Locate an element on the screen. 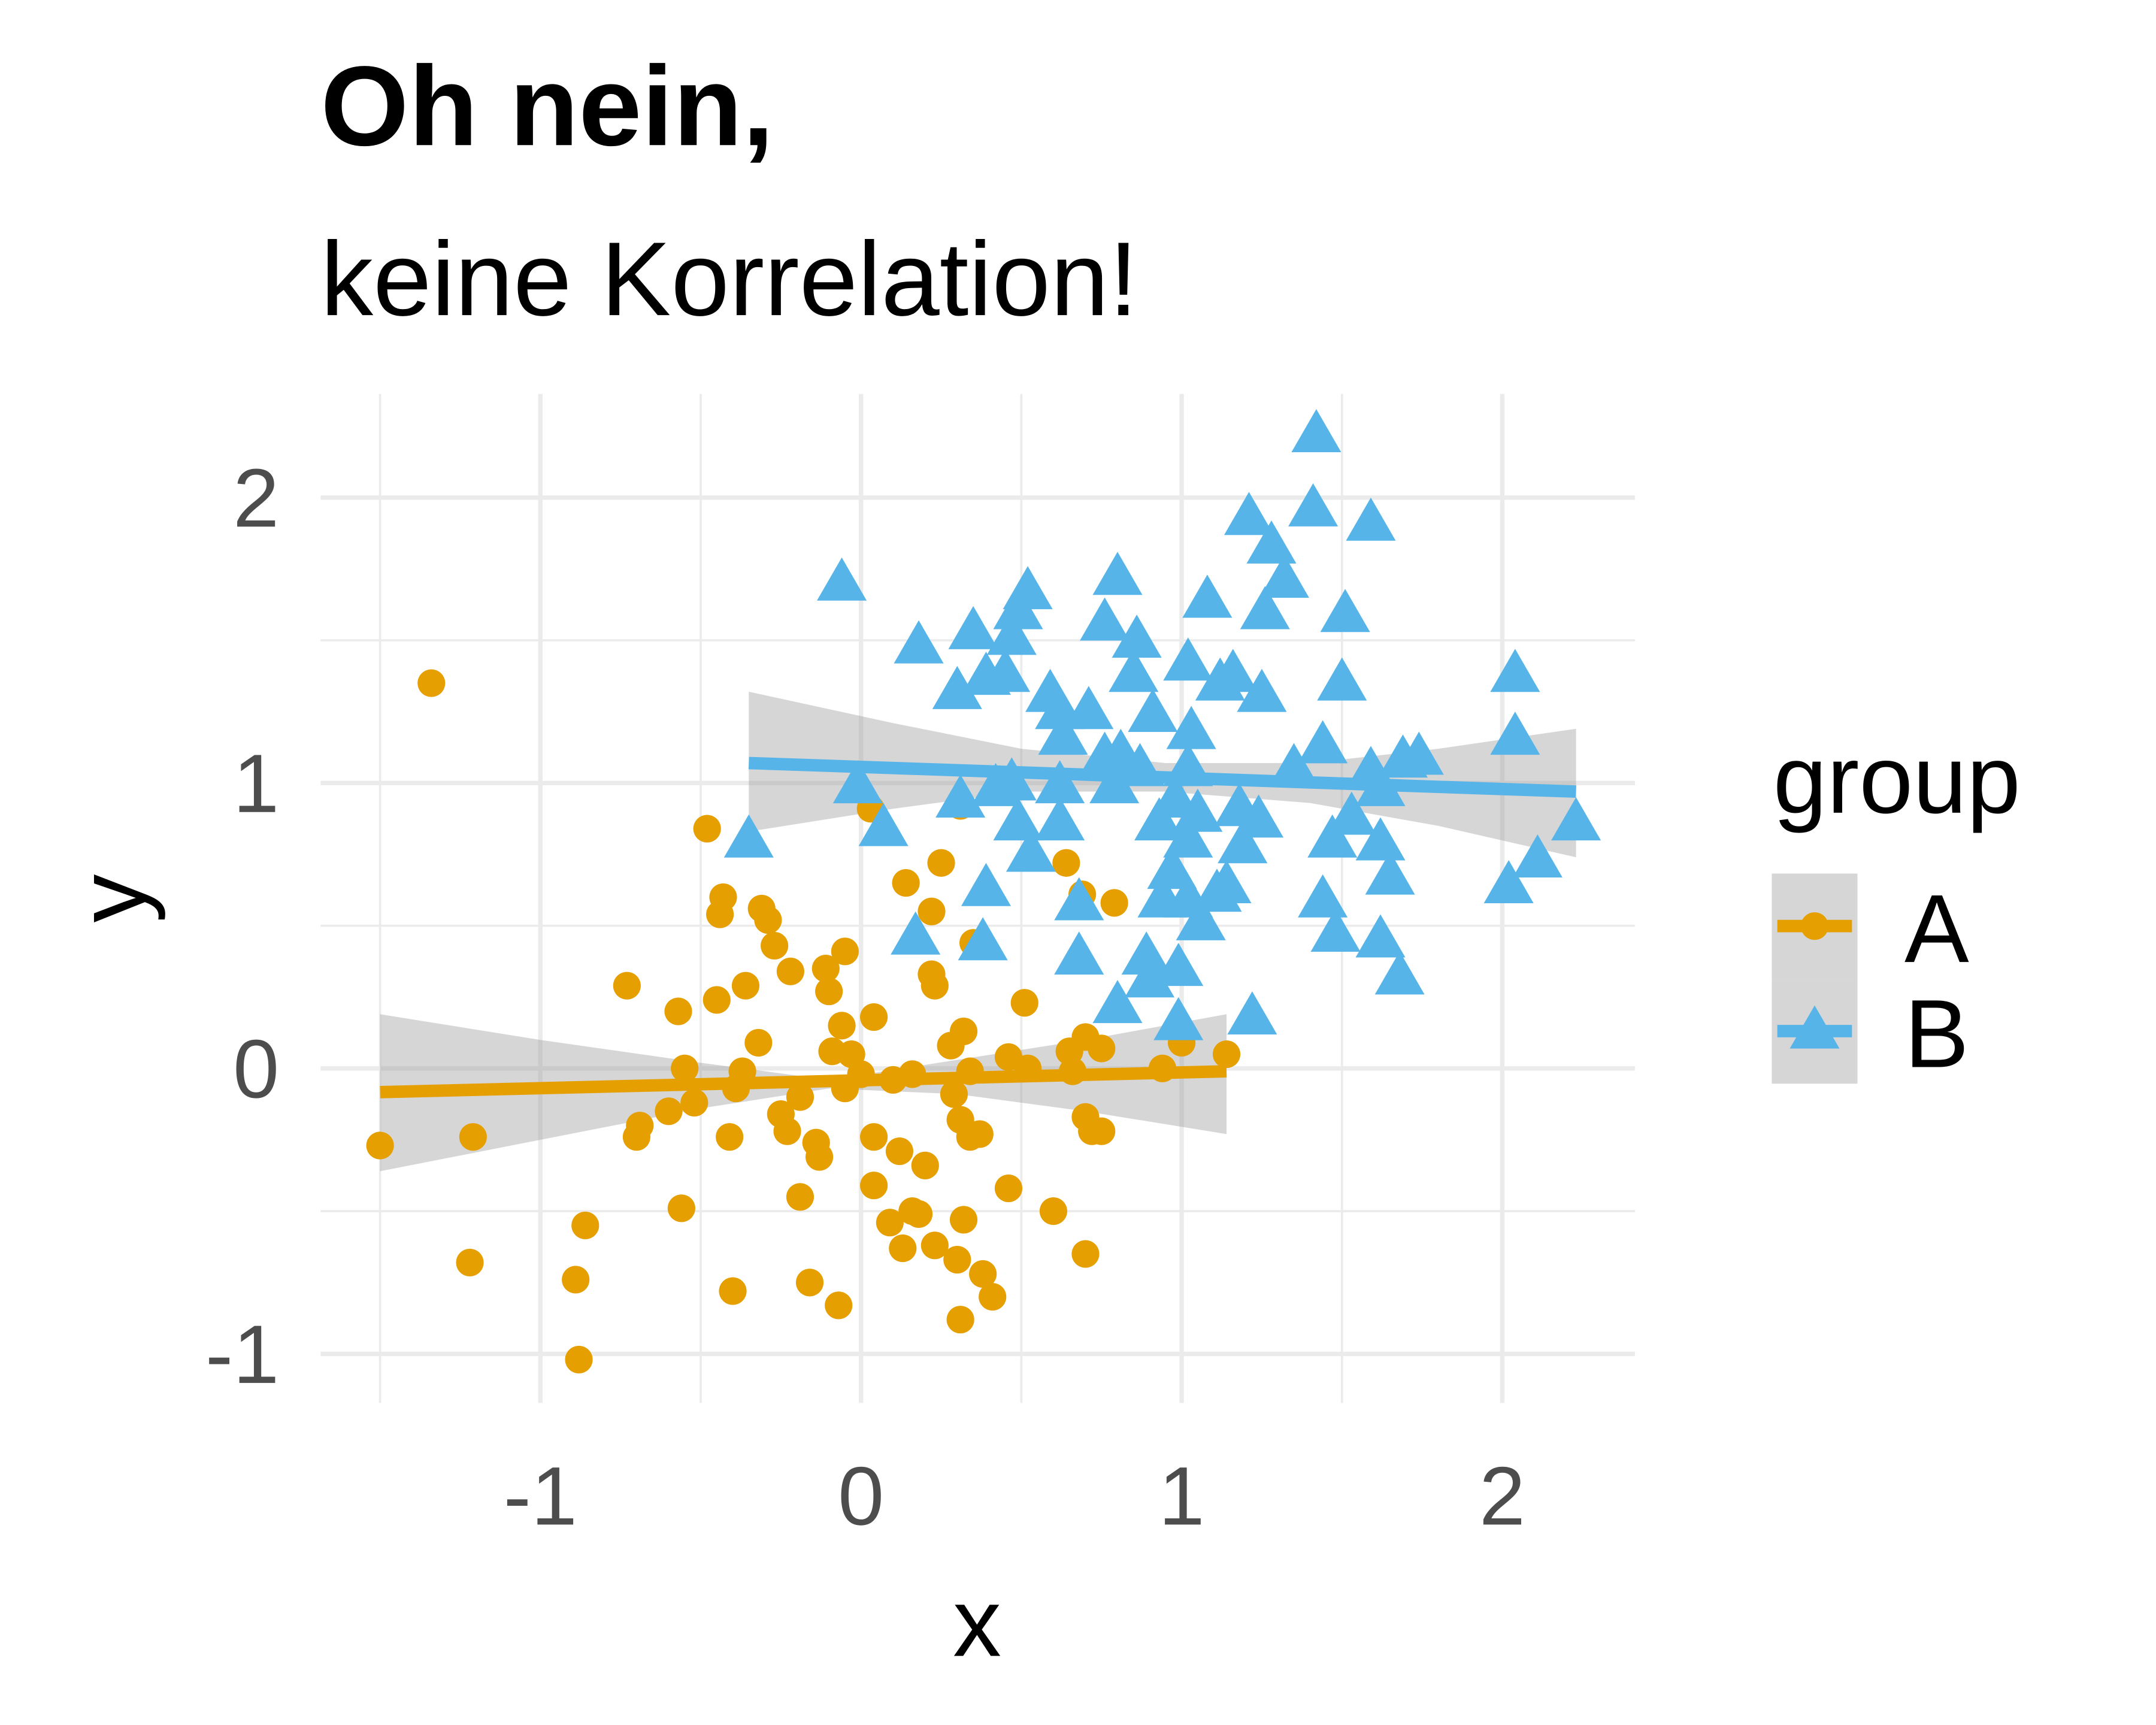  x-tick-label: 1 is located at coordinates (1182, 1496).